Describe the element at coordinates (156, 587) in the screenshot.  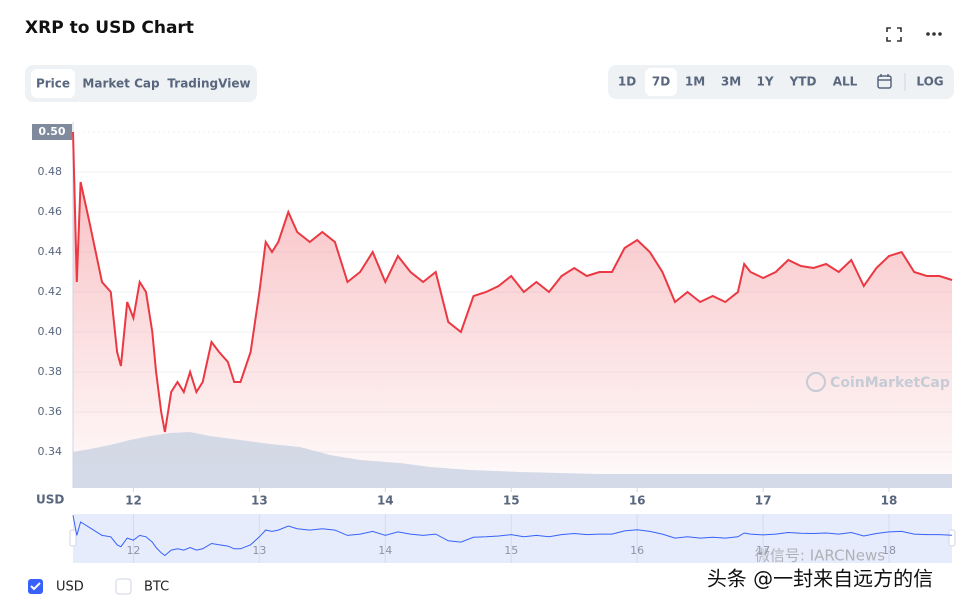
I see `legend-label: BTC` at that location.